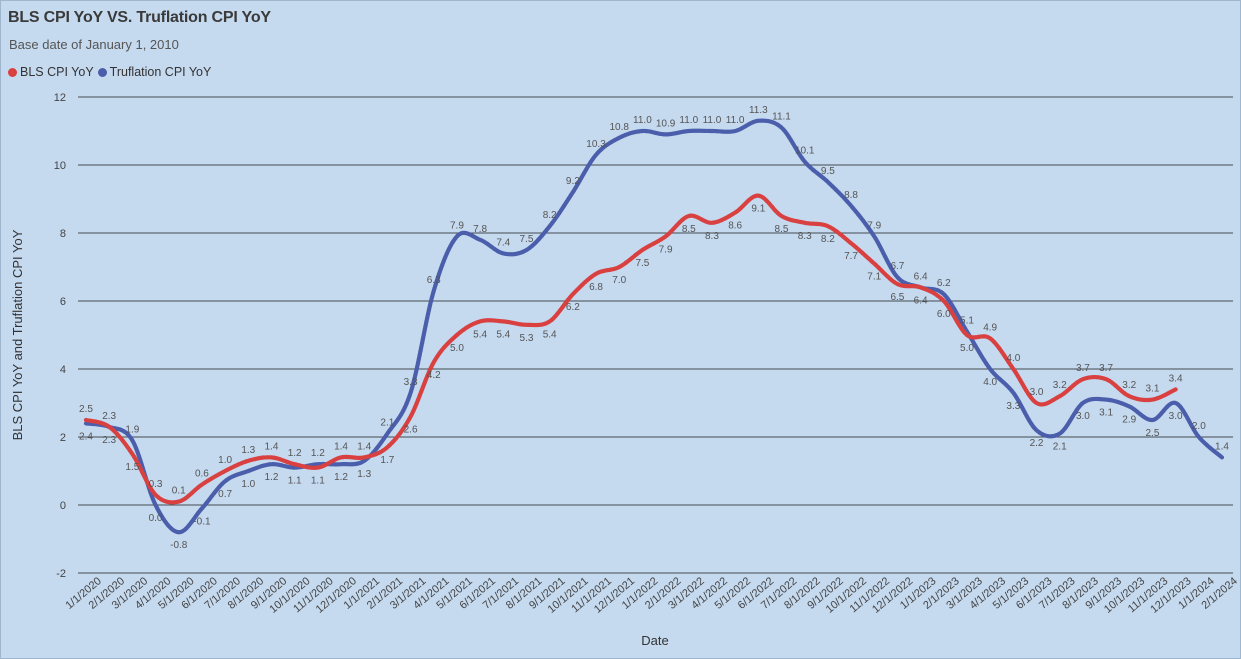  I want to click on data-label-truflation: 1.1, so click(295, 481).